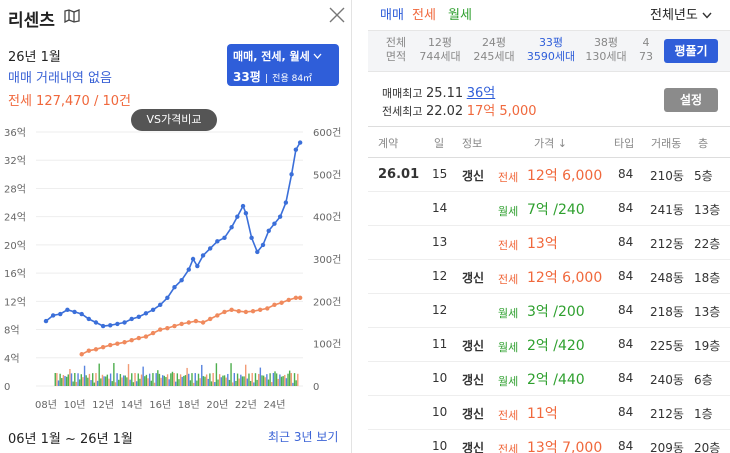 The height and width of the screenshot is (453, 730). What do you see at coordinates (666, 143) in the screenshot?
I see `col-dong: 거래동` at bounding box center [666, 143].